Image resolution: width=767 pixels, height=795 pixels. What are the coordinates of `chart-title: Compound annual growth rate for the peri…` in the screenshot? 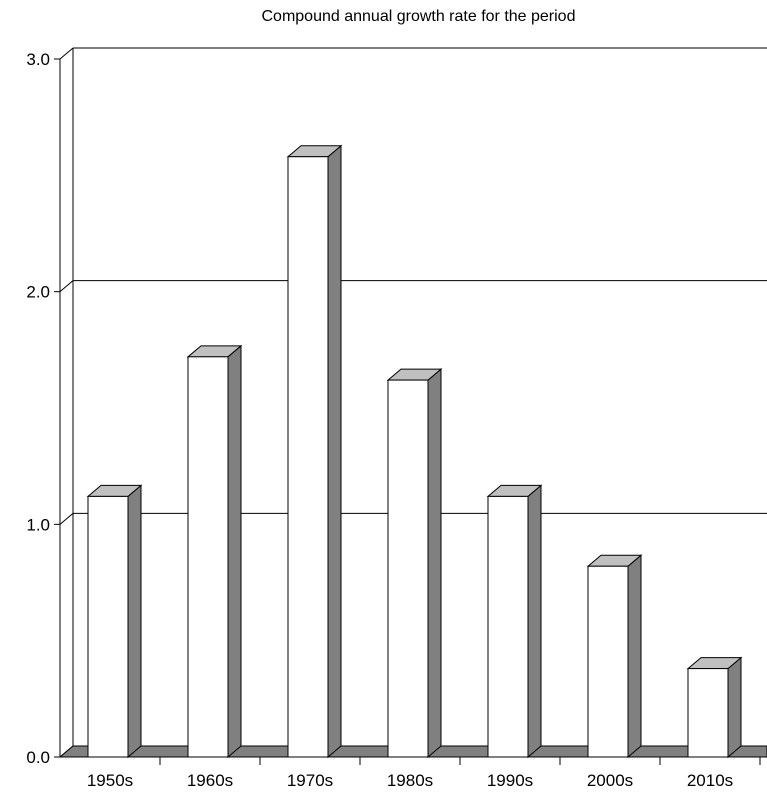 It's located at (418, 16).